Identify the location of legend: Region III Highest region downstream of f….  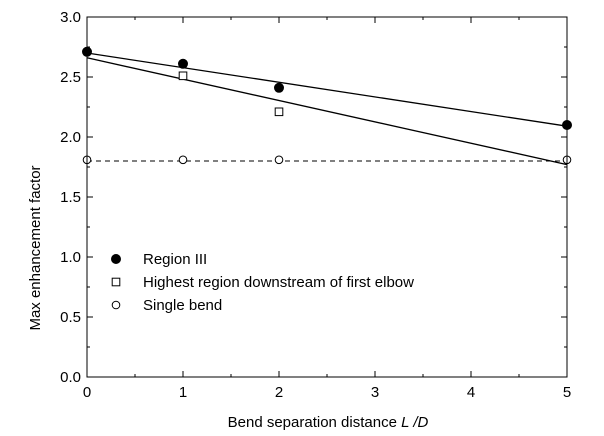
(262, 282).